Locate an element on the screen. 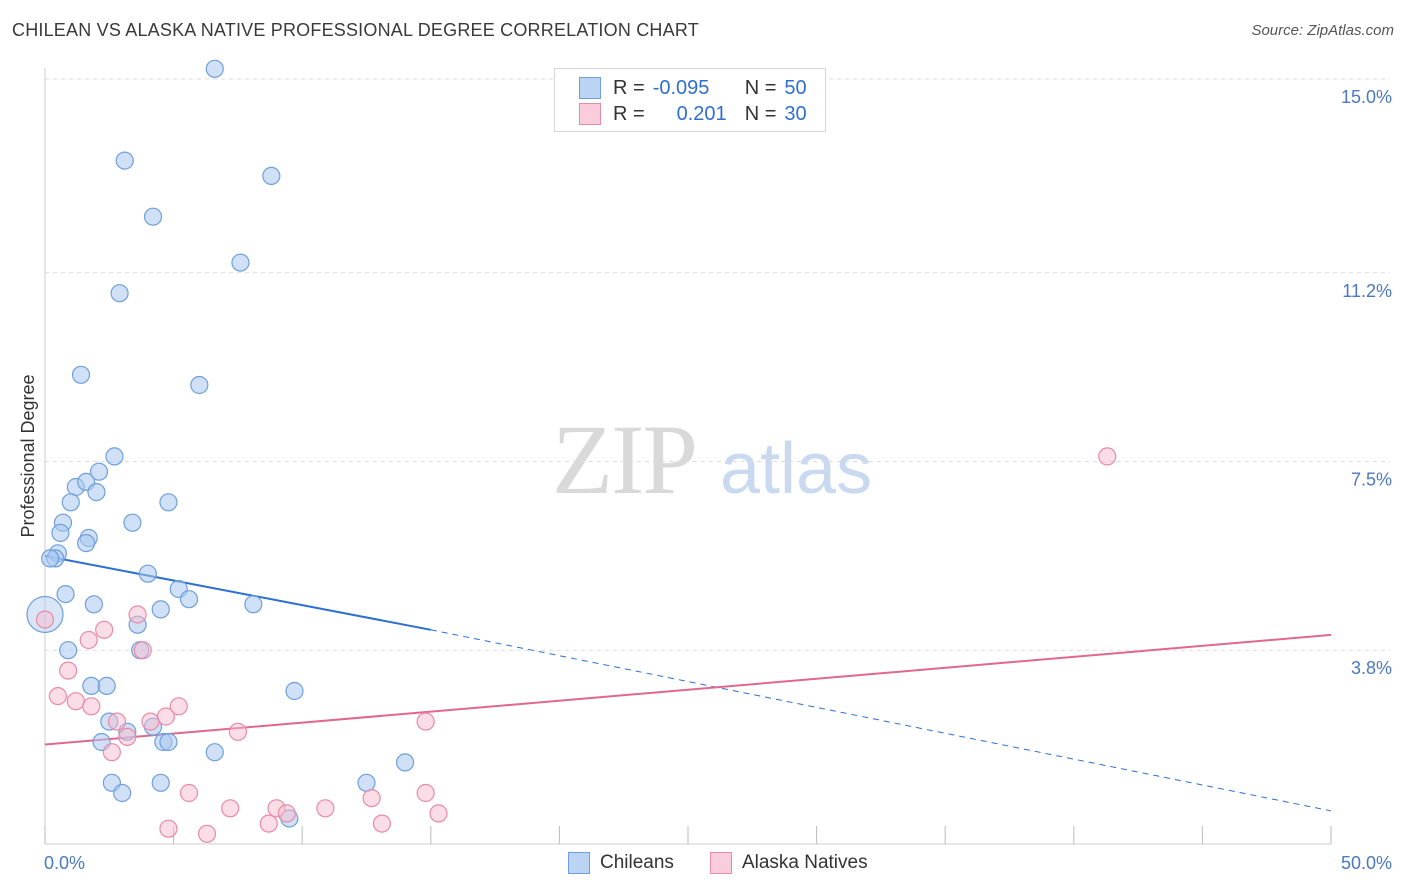 The width and height of the screenshot is (1406, 892). watermark-zip: ZIP is located at coordinates (625, 459).